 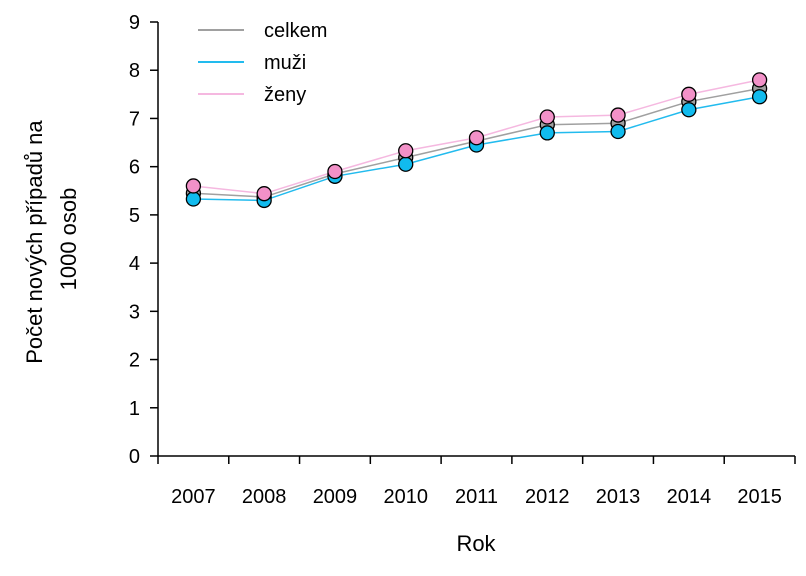 I want to click on y-axis-title: Počet nových případů na 1000 osob, so click(x=51, y=239).